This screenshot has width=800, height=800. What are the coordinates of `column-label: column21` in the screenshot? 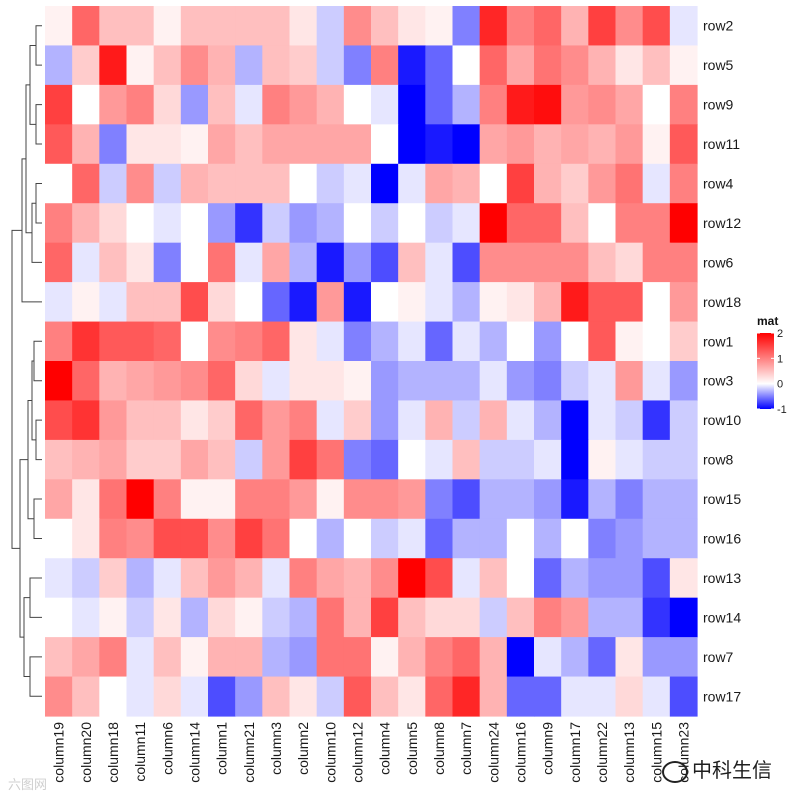 It's located at (249, 752).